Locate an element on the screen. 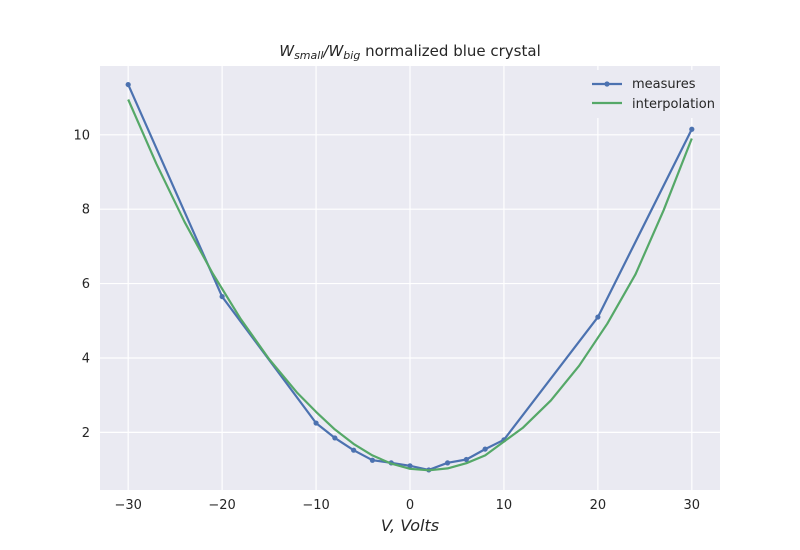 The width and height of the screenshot is (800, 550). title-rest: normalized blue crystal is located at coordinates (450, 51).